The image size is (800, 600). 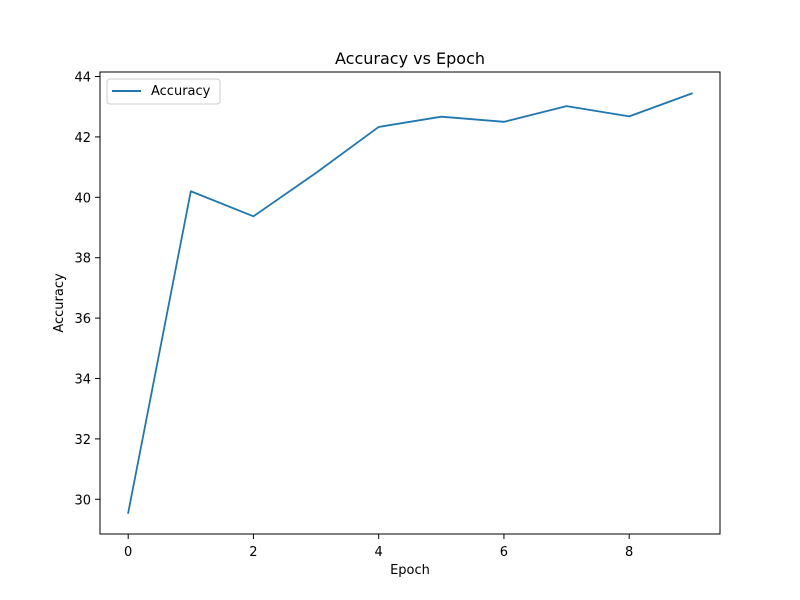 What do you see at coordinates (410, 58) in the screenshot?
I see `chart-title: Accuracy vs Epoch` at bounding box center [410, 58].